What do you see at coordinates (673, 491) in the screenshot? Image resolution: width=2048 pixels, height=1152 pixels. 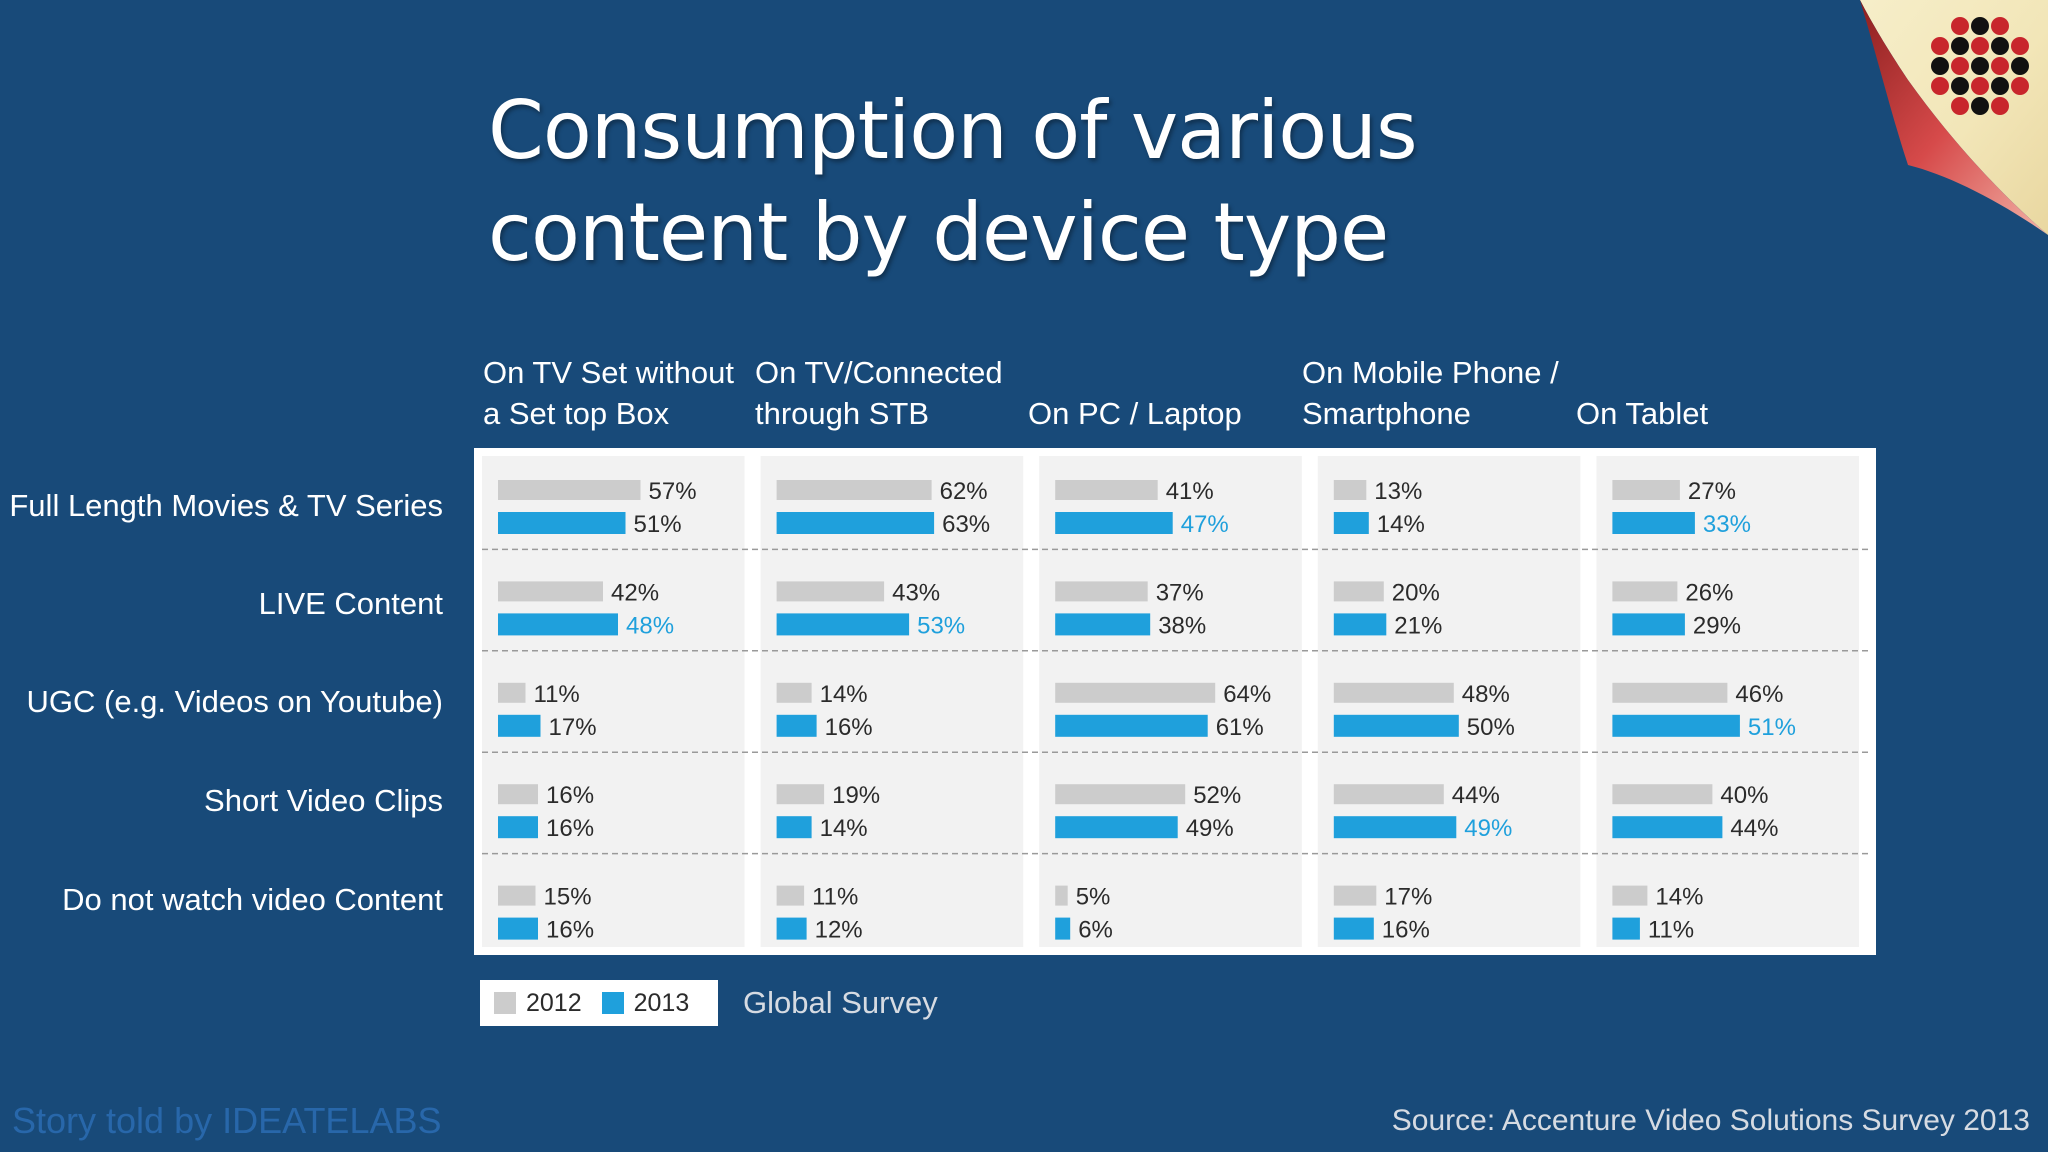 I see `data-label-2012: 57%` at bounding box center [673, 491].